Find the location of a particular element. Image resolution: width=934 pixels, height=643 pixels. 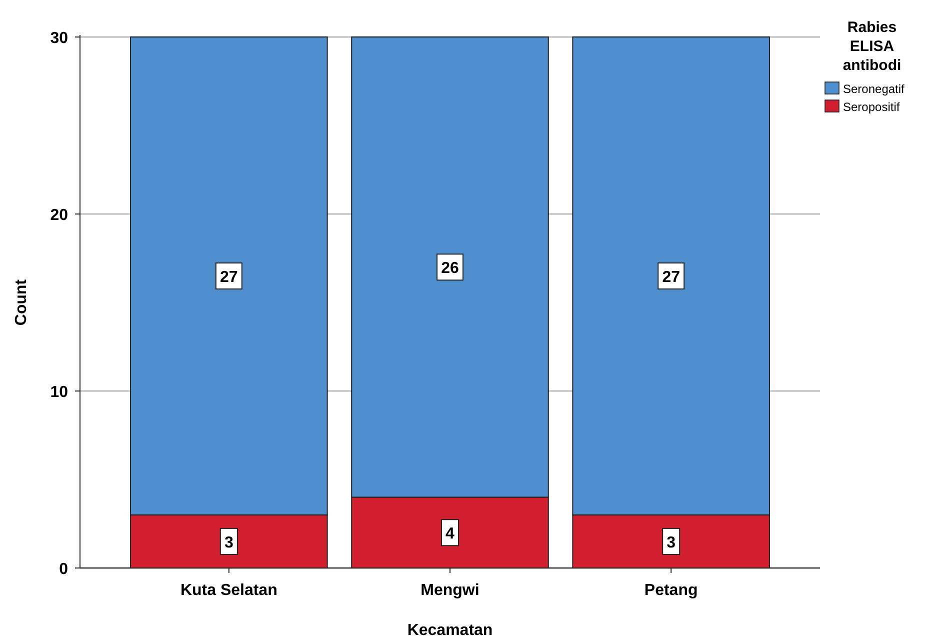

legend-label: Seronegatif is located at coordinates (874, 89).